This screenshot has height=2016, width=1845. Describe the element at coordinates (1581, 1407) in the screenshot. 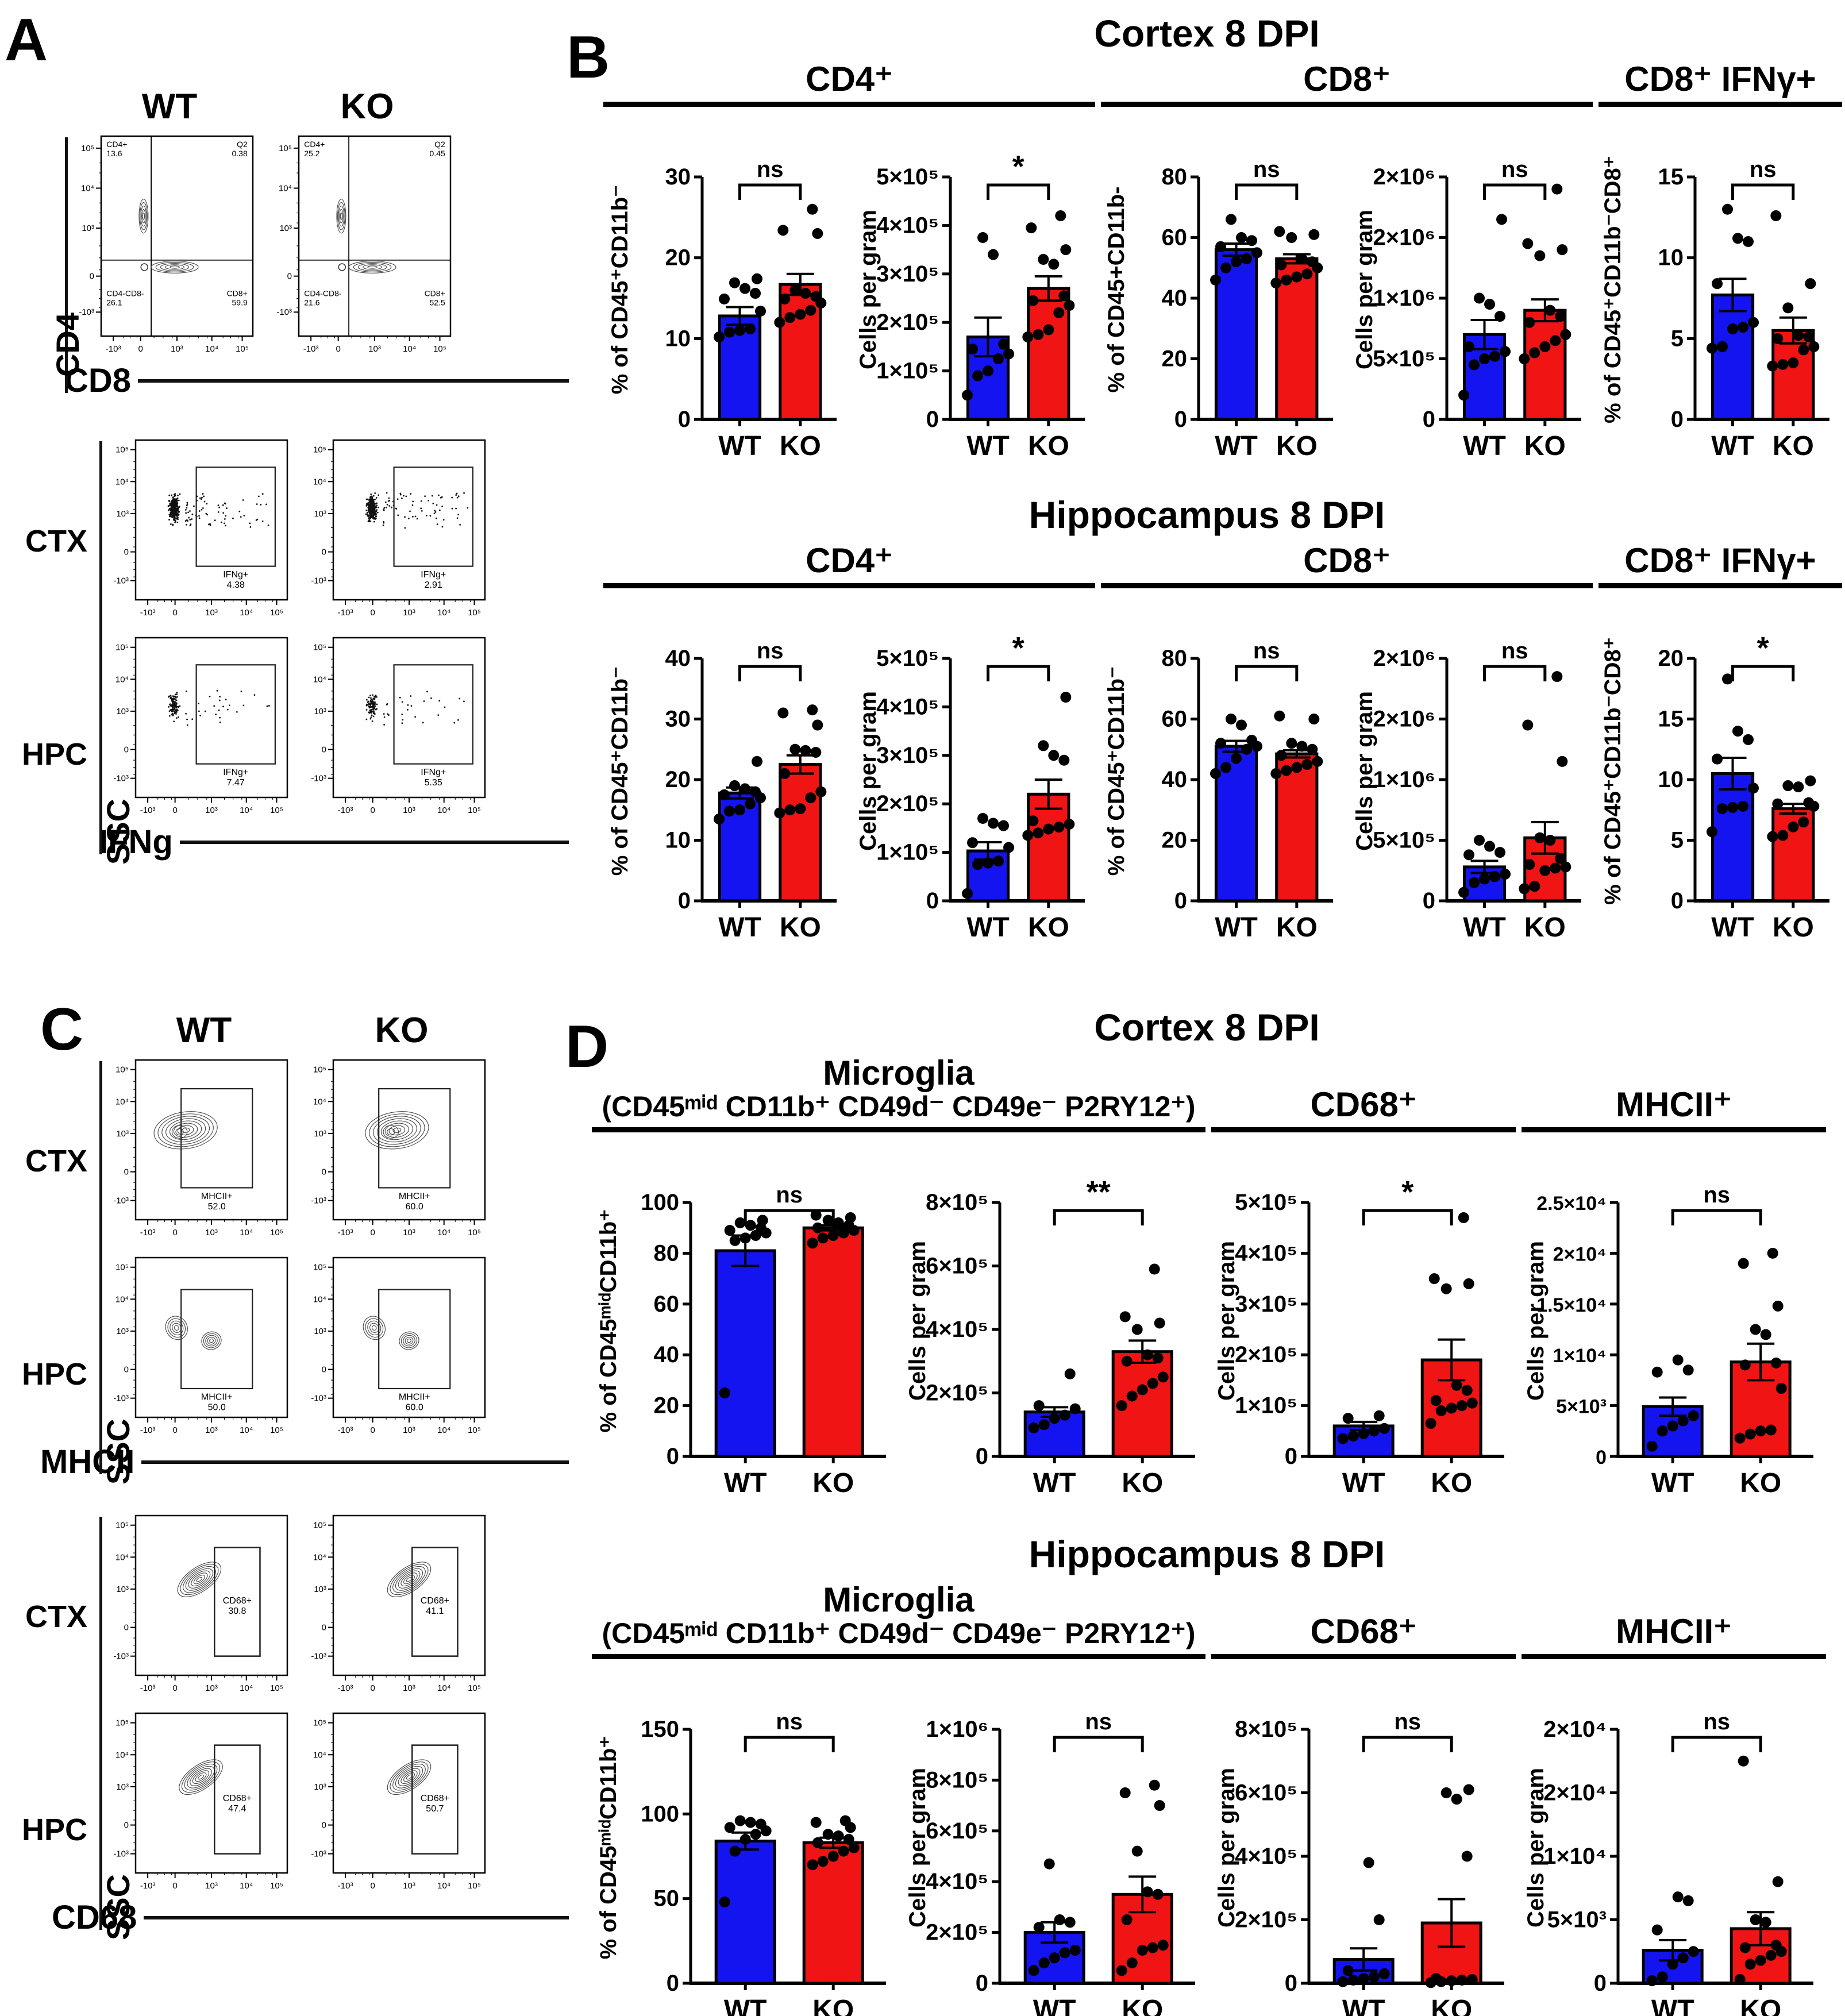

I see `svg-text: 5×10³` at that location.